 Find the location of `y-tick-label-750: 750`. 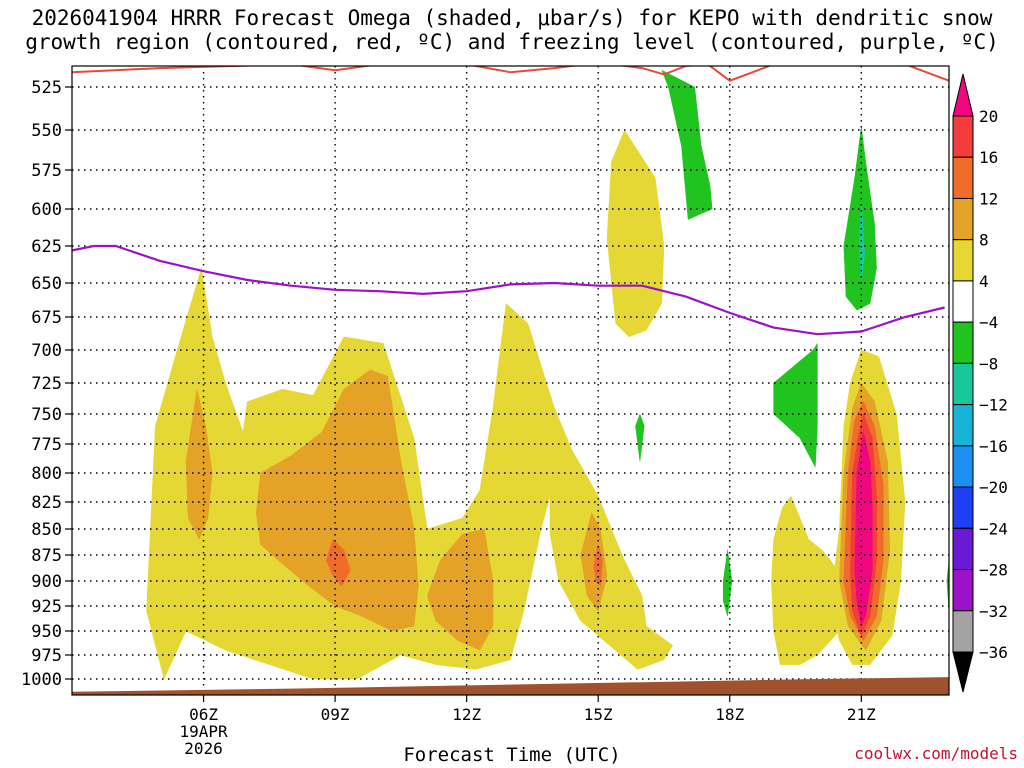

y-tick-label-750: 750 is located at coordinates (46, 415).